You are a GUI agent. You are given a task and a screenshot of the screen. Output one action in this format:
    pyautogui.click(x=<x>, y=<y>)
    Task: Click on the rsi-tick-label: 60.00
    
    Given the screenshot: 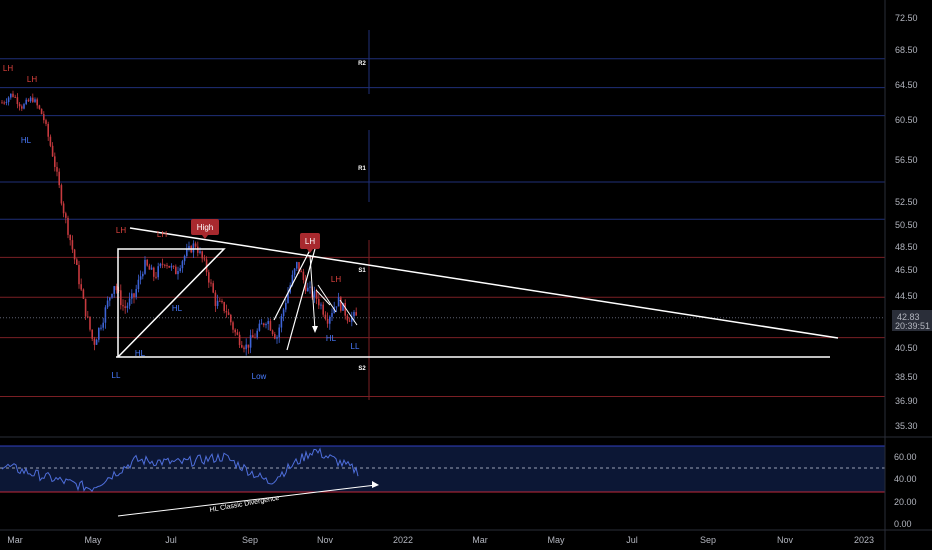 What is the action you would take?
    pyautogui.click(x=905, y=457)
    